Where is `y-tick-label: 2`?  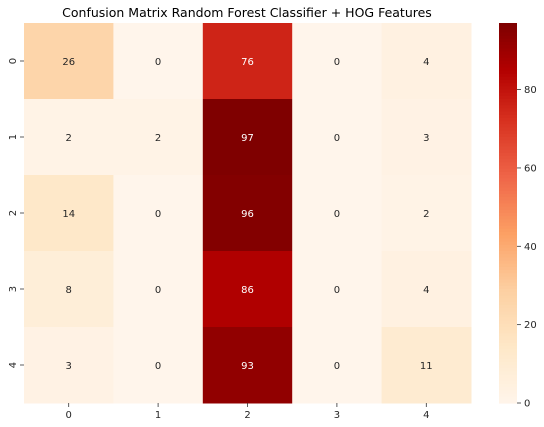 y-tick-label: 2 is located at coordinates (13, 213).